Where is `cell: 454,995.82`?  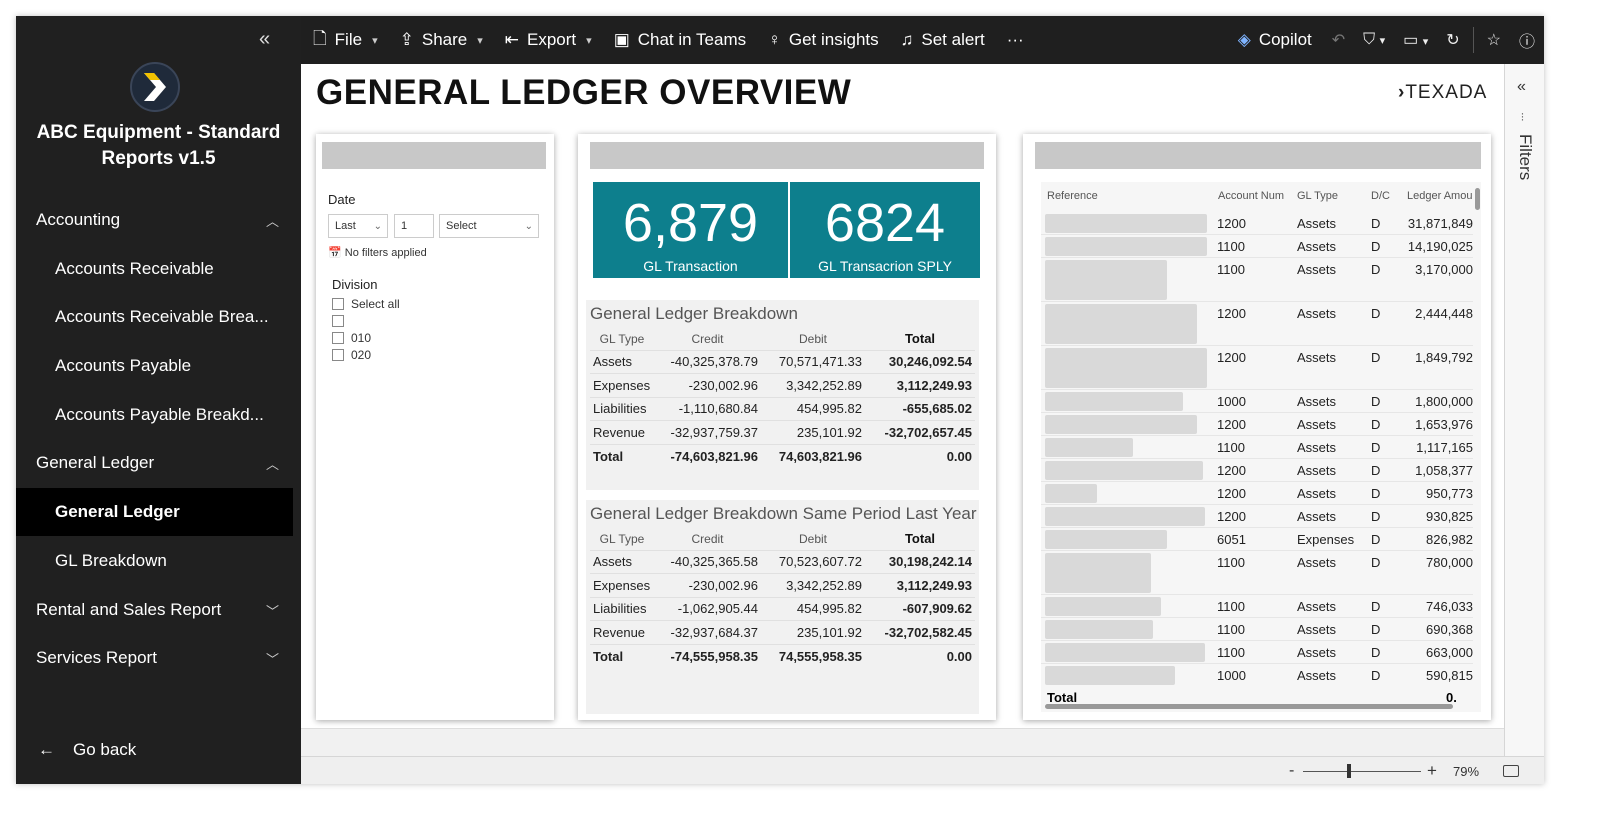 cell: 454,995.82 is located at coordinates (813, 408).